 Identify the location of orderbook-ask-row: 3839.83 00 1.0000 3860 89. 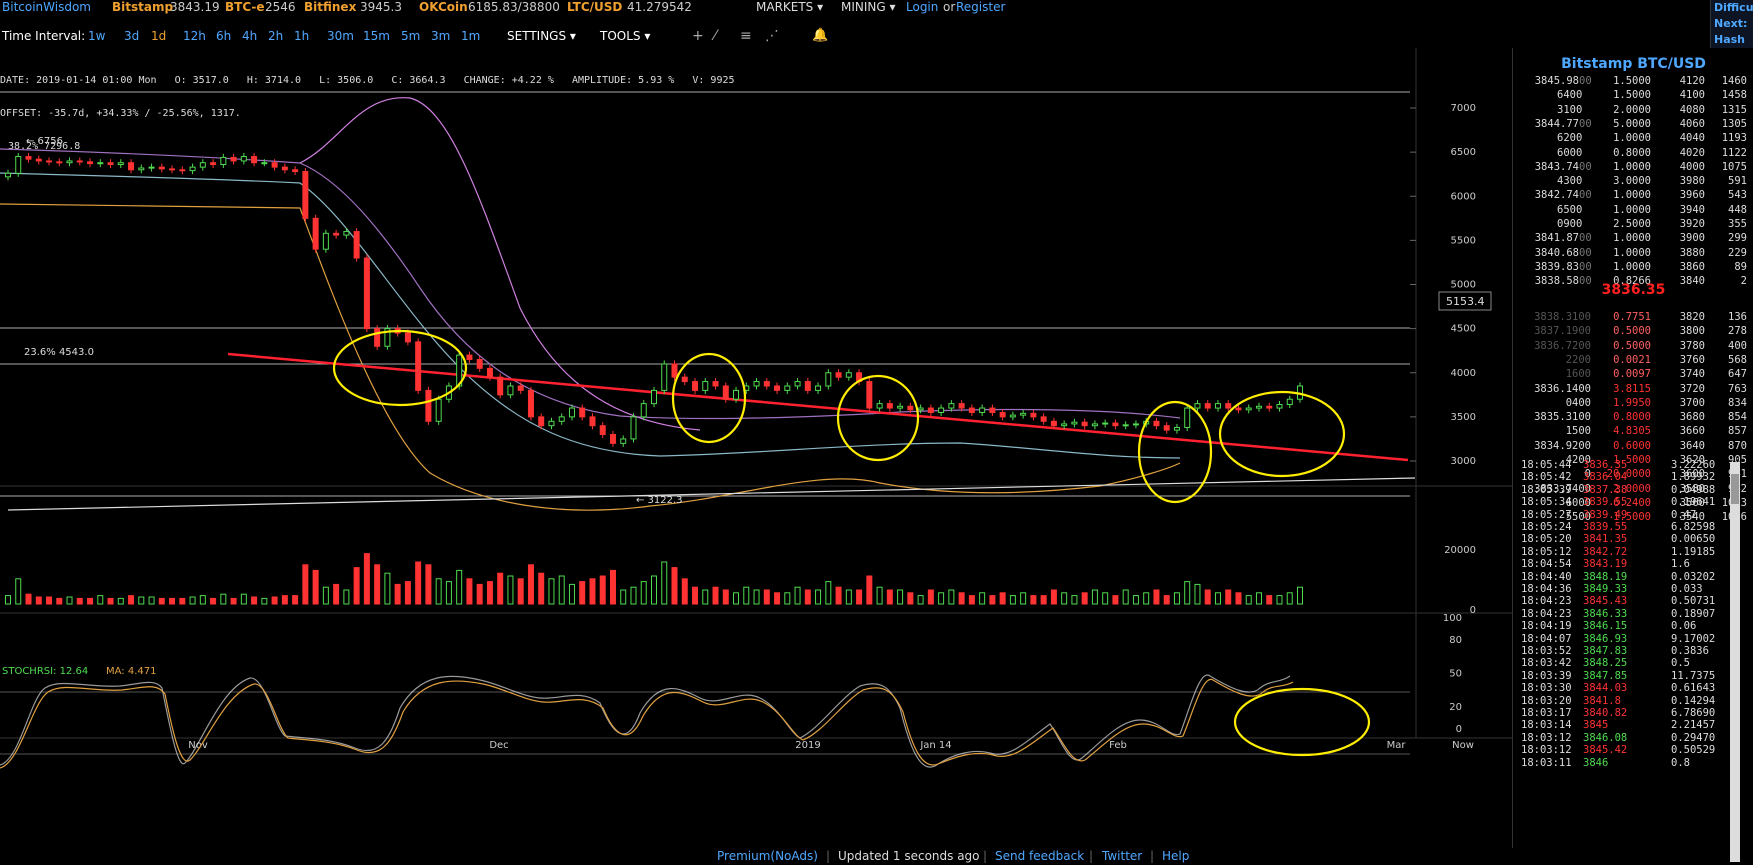
(1630, 267).